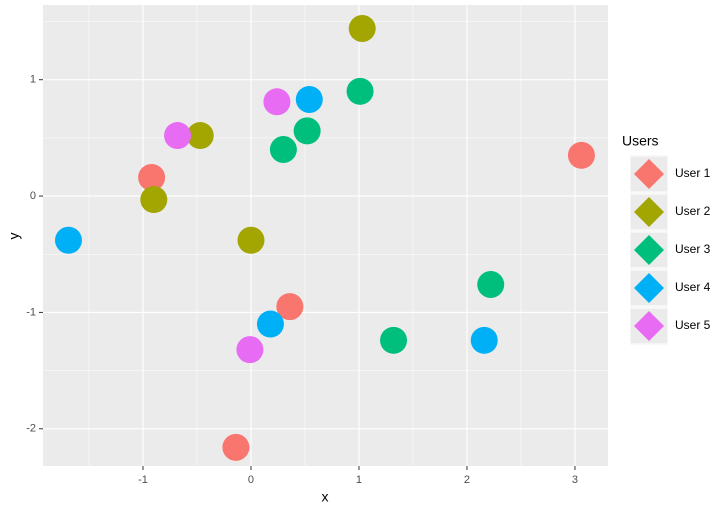 The height and width of the screenshot is (513, 727). I want to click on y-tick-label: 0, so click(33, 196).